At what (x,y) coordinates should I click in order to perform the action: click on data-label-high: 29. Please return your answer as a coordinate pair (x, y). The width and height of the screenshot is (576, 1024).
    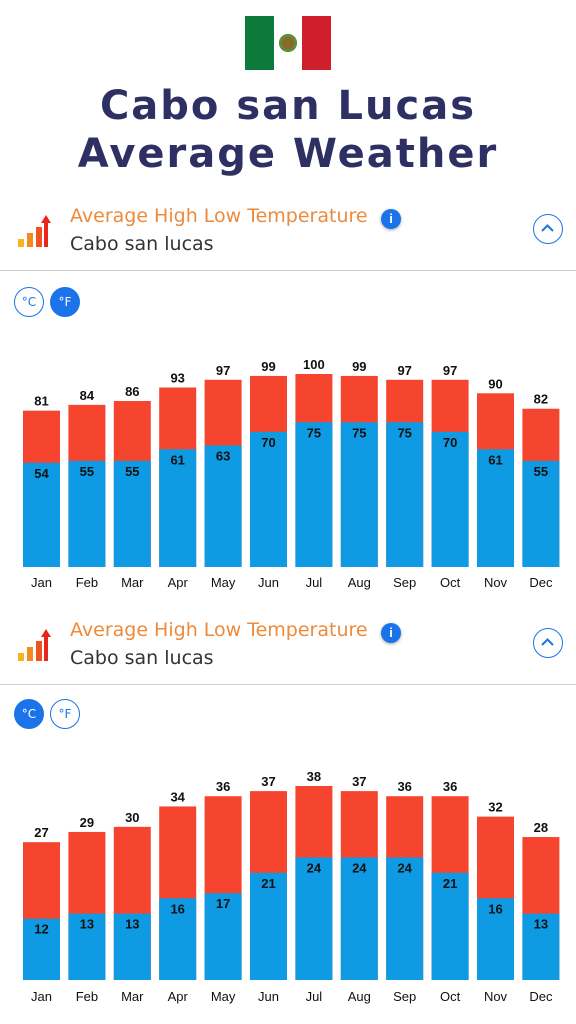
    Looking at the image, I should click on (87, 822).